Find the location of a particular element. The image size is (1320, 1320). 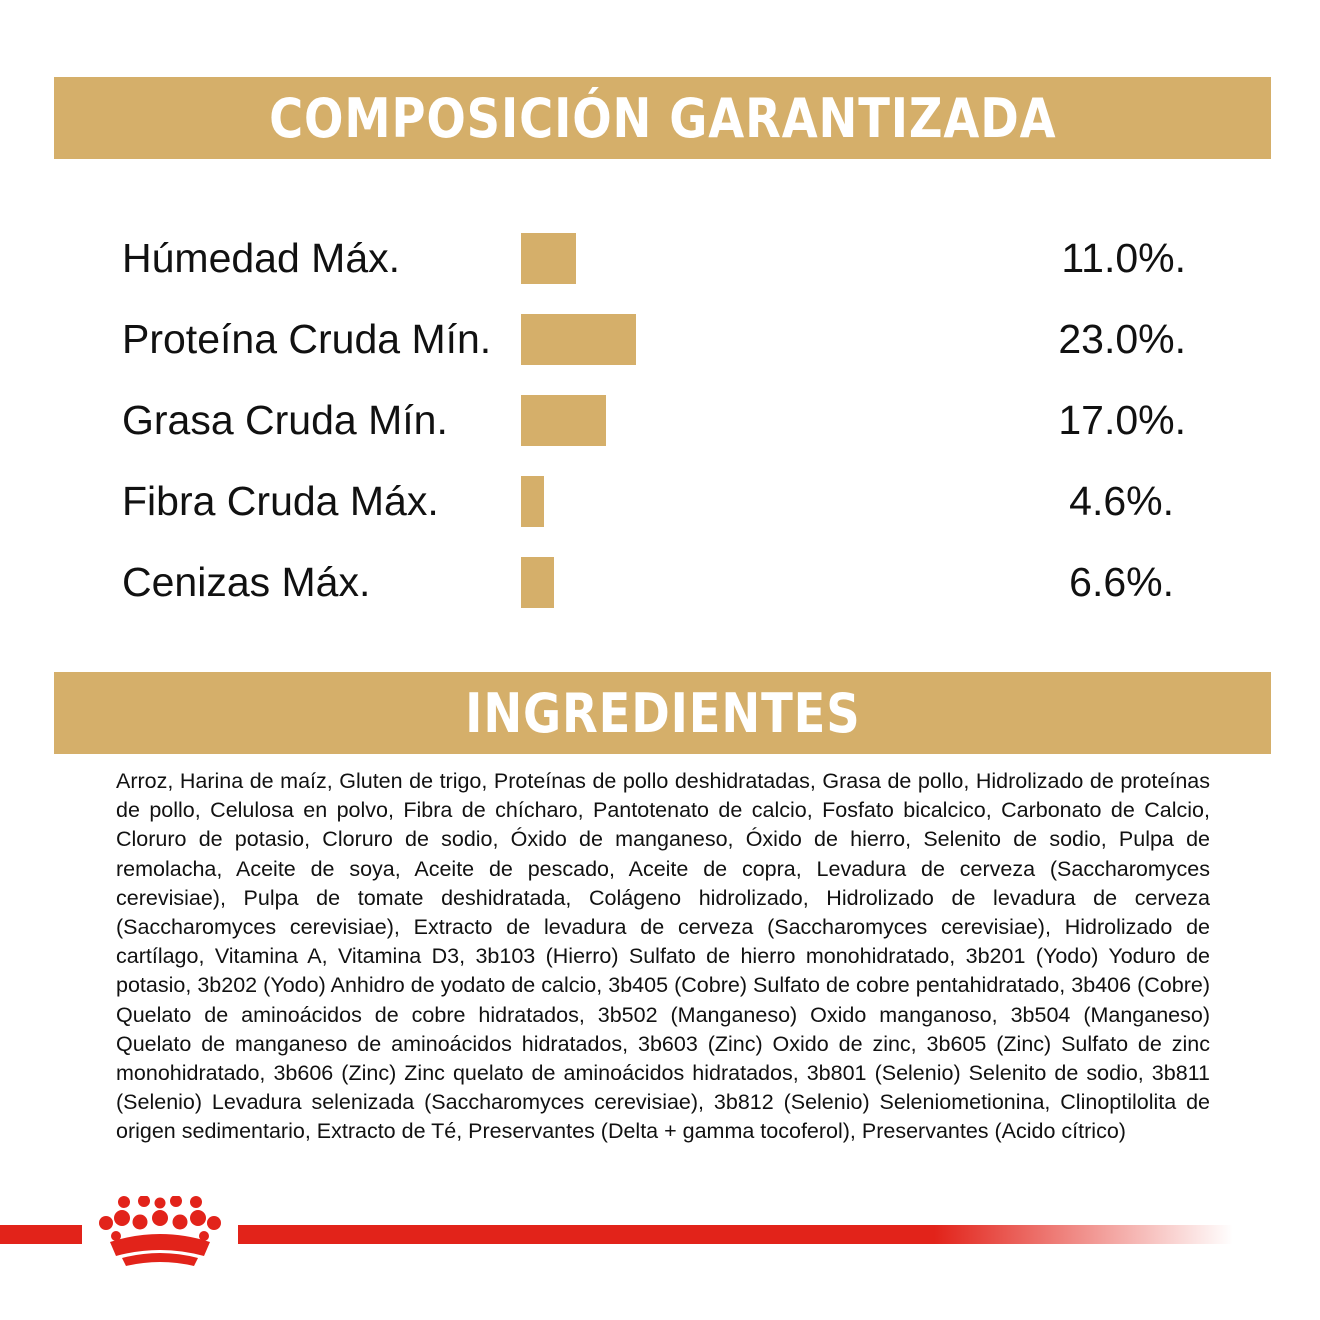

composition-title: COMPOSICIÓN GARANTIZADA is located at coordinates (662, 118).